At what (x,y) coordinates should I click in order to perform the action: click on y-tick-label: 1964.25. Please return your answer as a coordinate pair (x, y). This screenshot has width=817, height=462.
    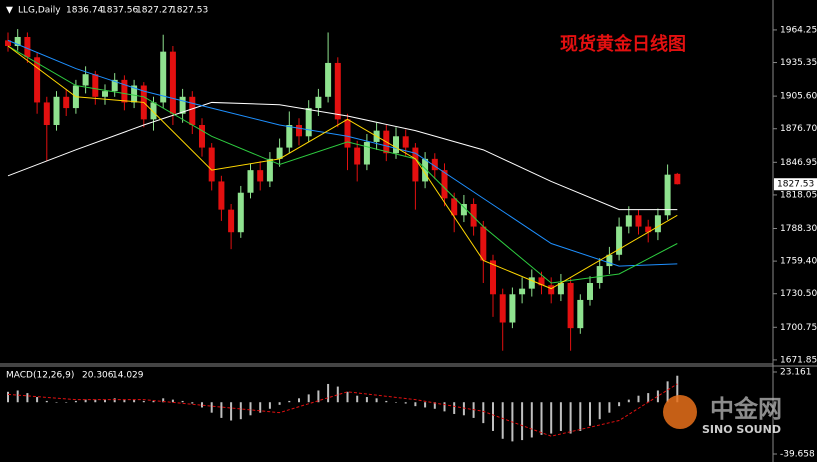
    Looking at the image, I should click on (798, 30).